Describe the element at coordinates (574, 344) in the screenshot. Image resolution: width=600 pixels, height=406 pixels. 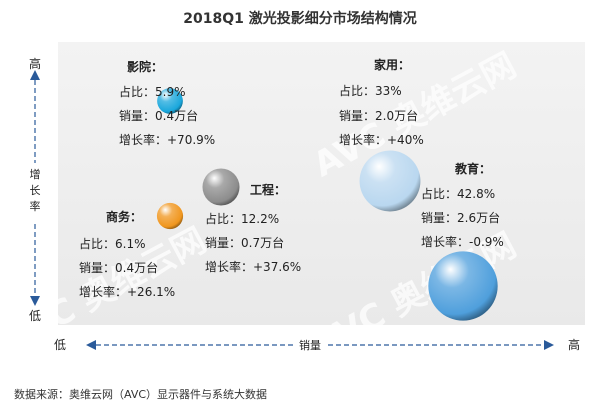
I see `x-axis-high-label: 高` at that location.